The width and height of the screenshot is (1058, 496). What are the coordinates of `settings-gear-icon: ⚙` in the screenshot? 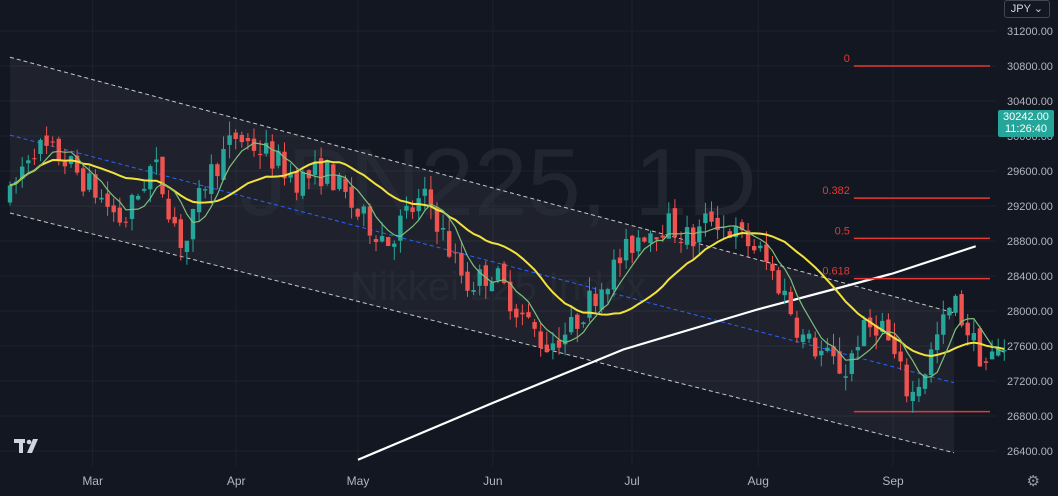 It's located at (1033, 481).